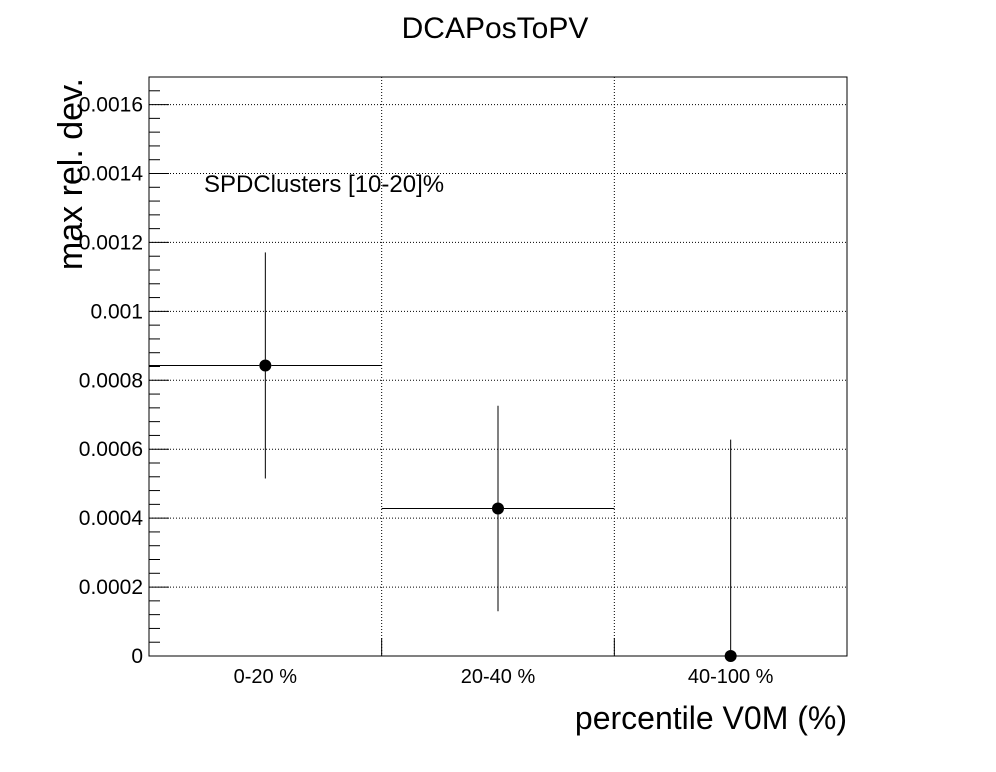 This screenshot has height=772, width=996. Describe the element at coordinates (324, 184) in the screenshot. I see `annotation-label: SPDClusters [10-20]%` at that location.